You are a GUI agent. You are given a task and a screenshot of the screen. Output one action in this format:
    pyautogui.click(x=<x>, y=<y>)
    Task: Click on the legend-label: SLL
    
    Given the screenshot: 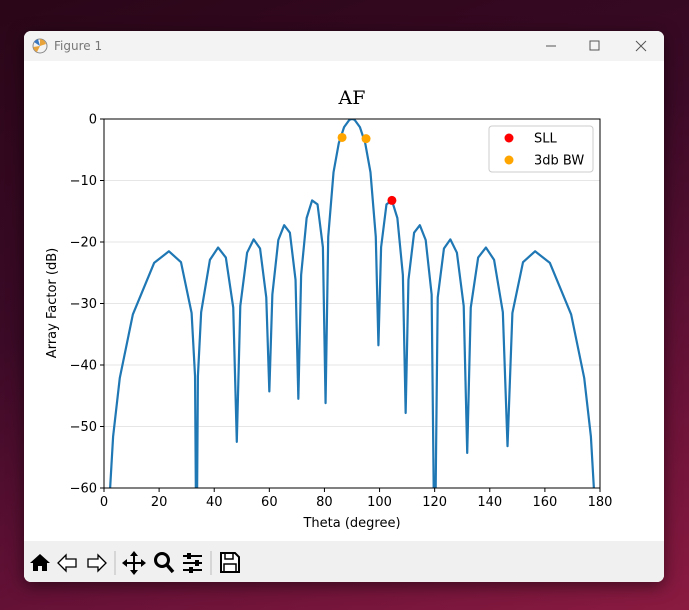 What is the action you would take?
    pyautogui.click(x=545, y=139)
    